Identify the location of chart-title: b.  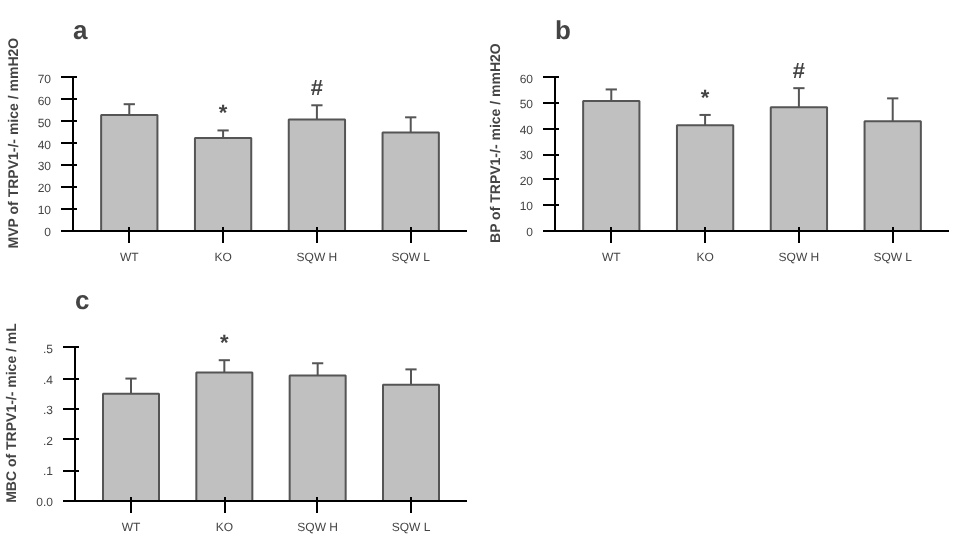
(563, 30).